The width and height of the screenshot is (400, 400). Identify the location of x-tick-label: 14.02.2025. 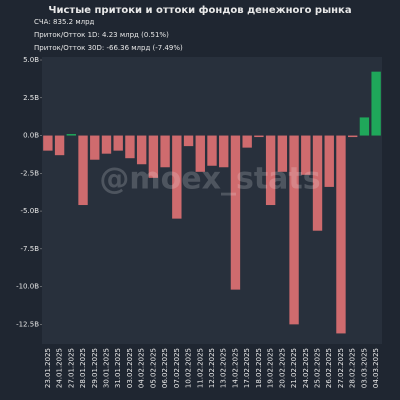
(235, 368).